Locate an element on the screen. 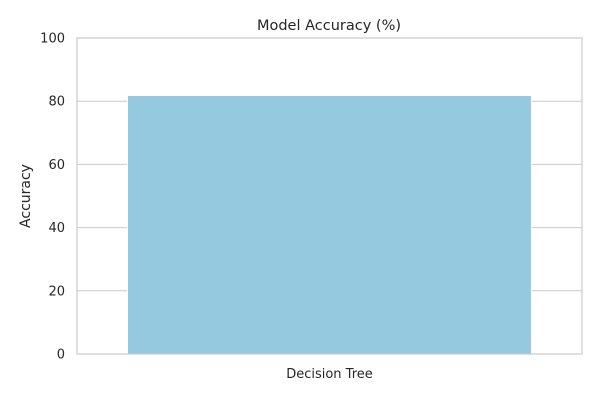 Image resolution: width=600 pixels, height=400 pixels. y-tick-labels: 0 20 40 60 80 100 is located at coordinates (52, 197).